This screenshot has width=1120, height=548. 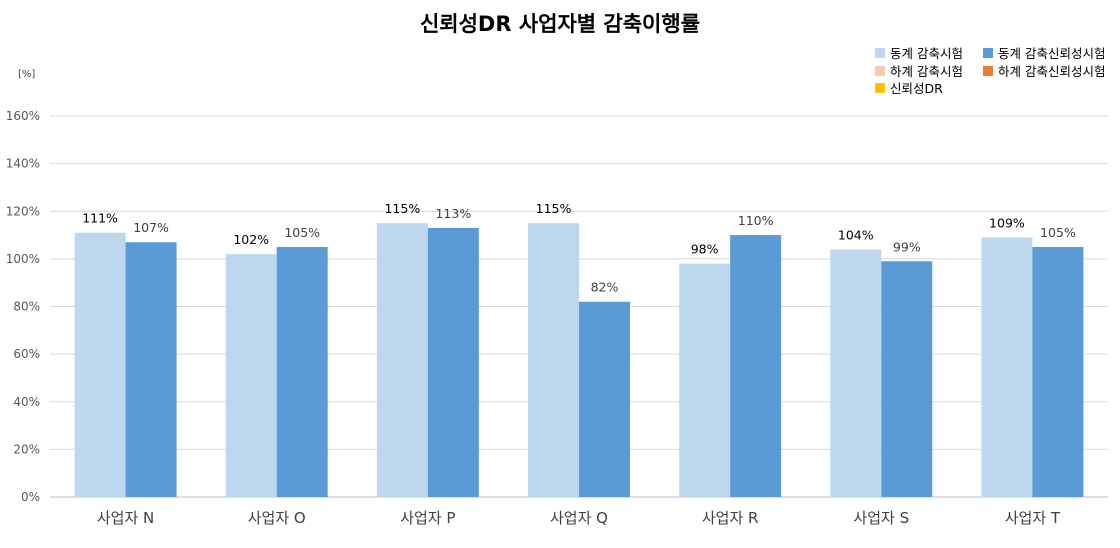 I want to click on x-axis-categories: 사업자 N 사업자 O 사업자 P 사업자 Q 사업자 R 사업자 S 사업자 T, so click(x=579, y=518).